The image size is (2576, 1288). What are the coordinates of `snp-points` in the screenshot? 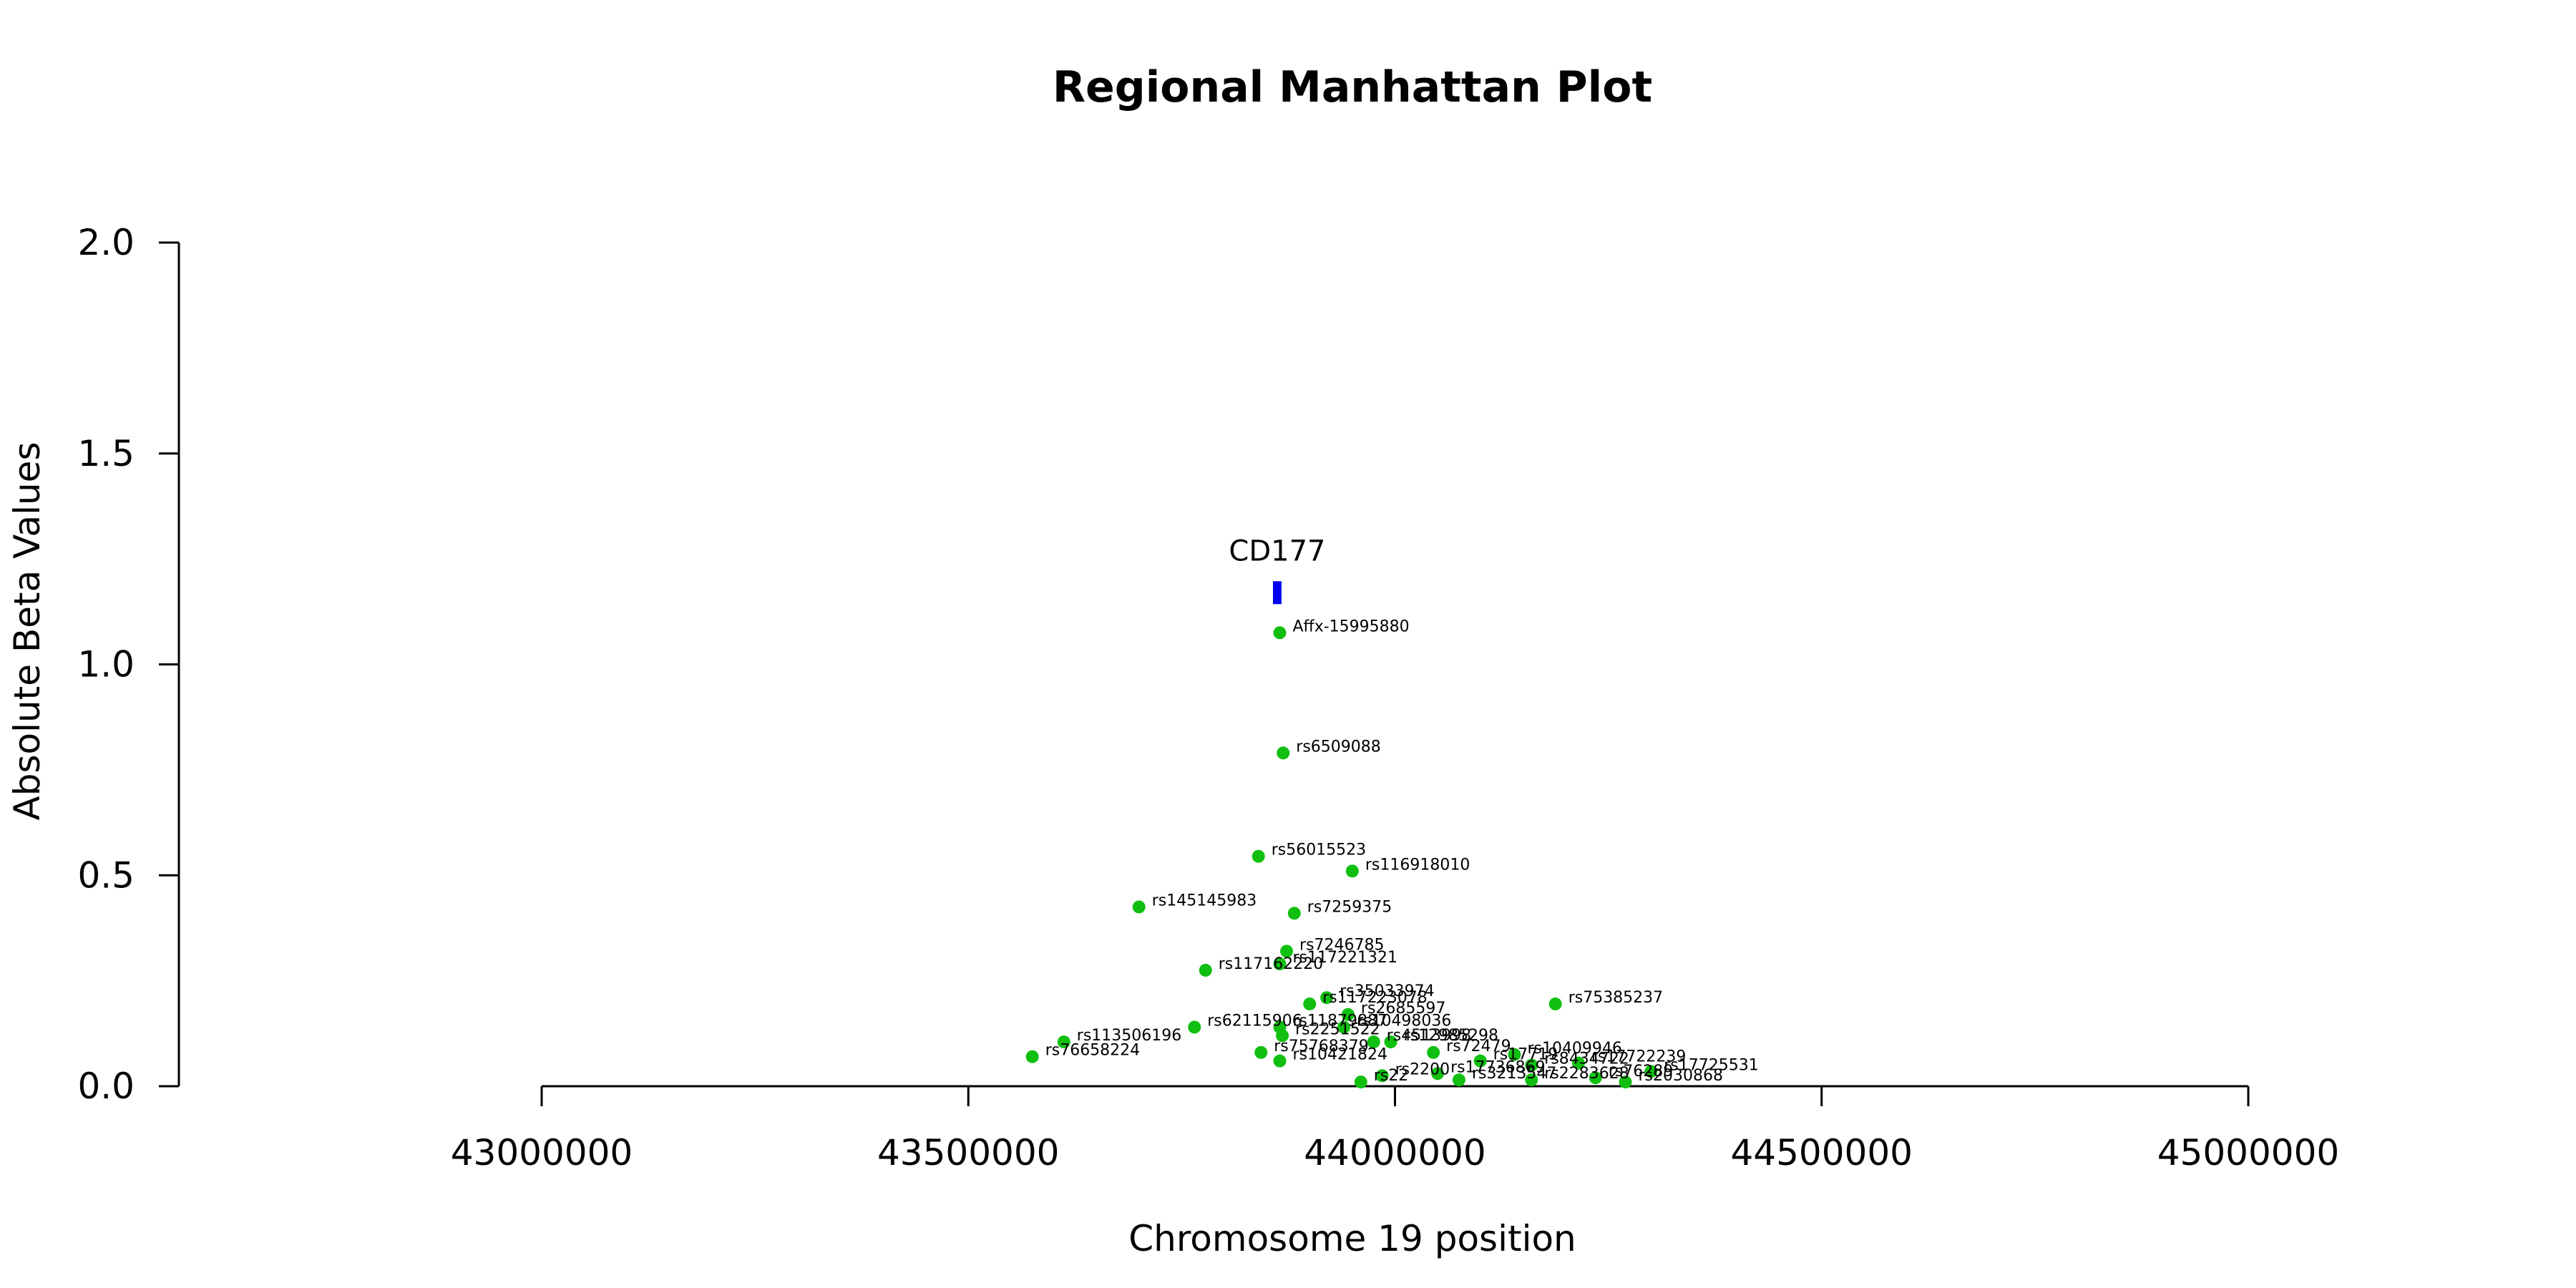 It's located at (1341, 858).